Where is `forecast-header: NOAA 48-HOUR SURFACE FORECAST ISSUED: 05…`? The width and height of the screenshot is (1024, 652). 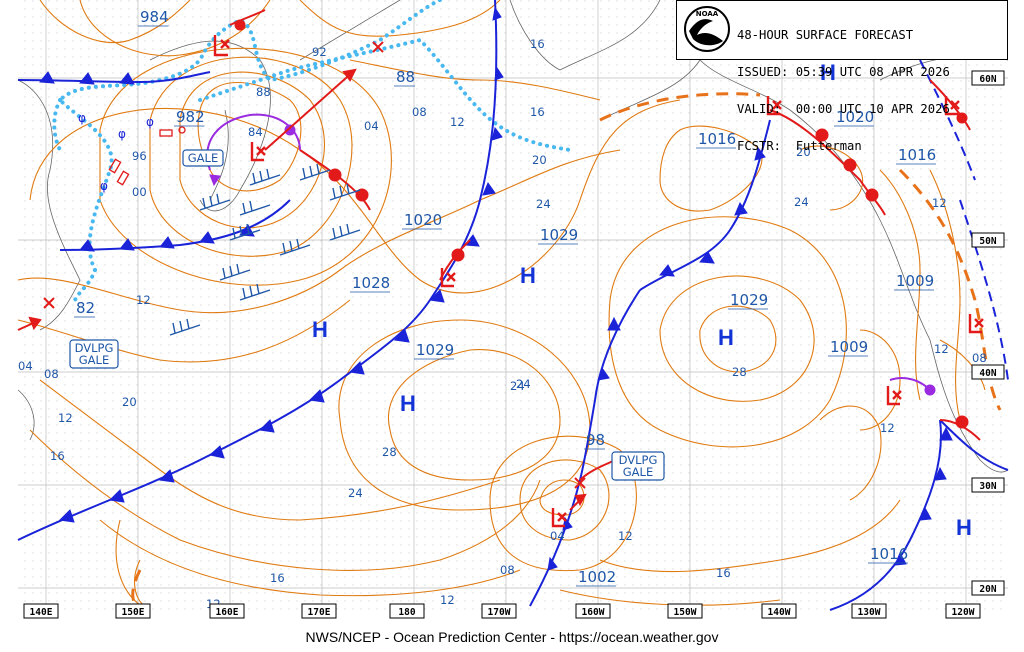 forecast-header: NOAA 48-HOUR SURFACE FORECAST ISSUED: 05… is located at coordinates (842, 76).